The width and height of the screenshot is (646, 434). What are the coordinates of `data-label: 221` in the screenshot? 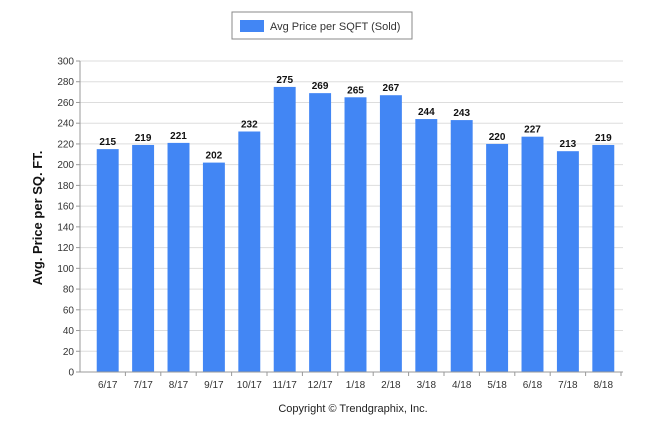 It's located at (178, 136).